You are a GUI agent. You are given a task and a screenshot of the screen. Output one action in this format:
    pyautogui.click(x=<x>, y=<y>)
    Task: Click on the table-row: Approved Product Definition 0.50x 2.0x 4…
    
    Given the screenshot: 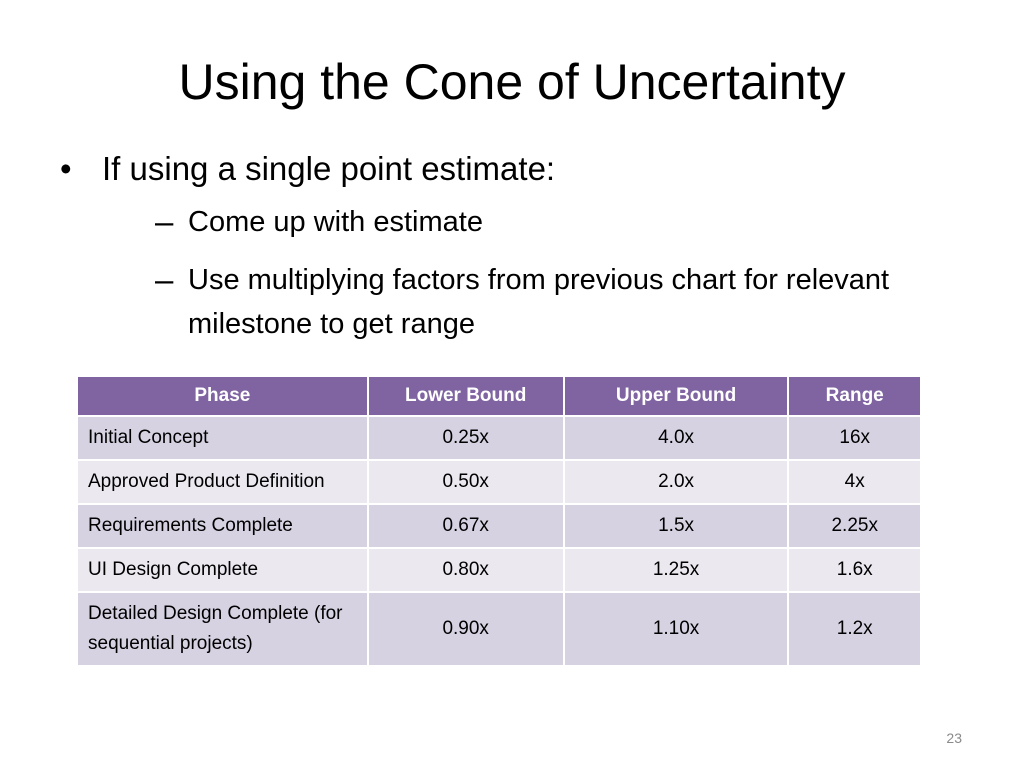 What is the action you would take?
    pyautogui.click(x=499, y=482)
    